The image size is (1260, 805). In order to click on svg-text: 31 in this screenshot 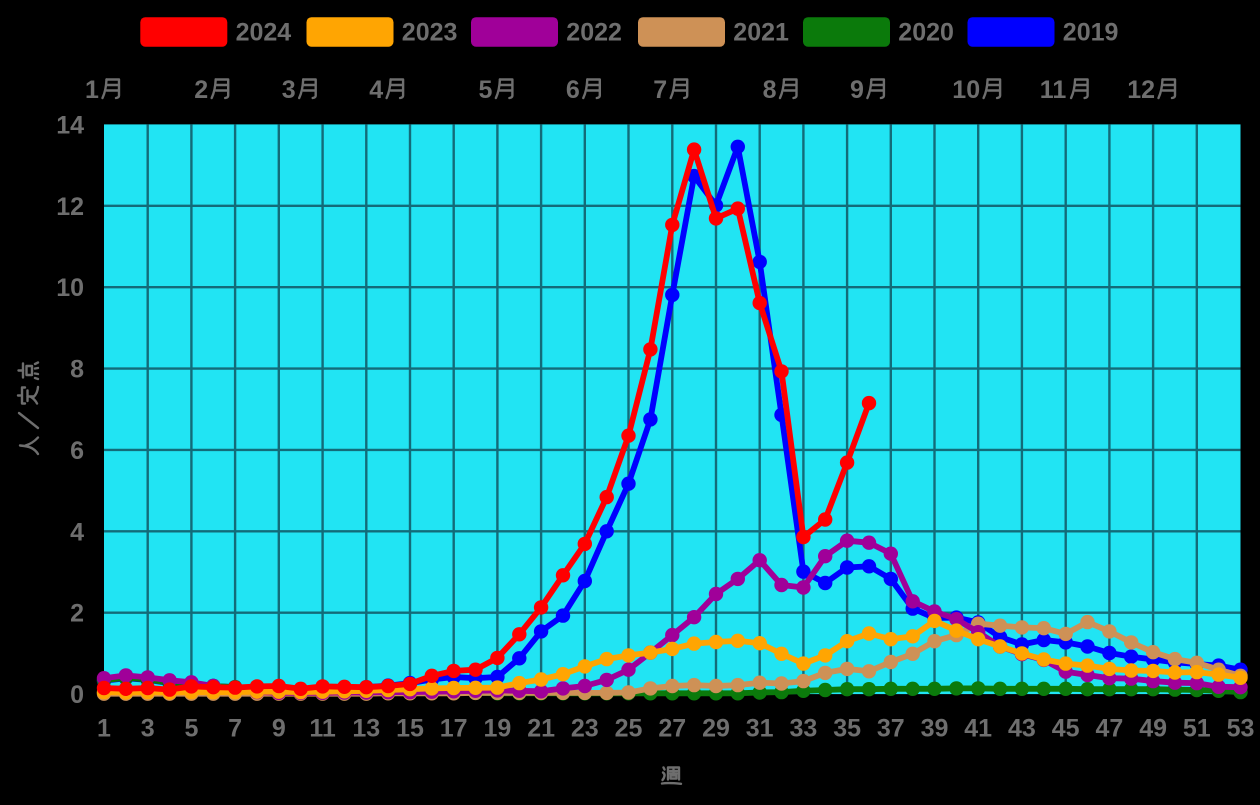, I will do `click(760, 729)`.